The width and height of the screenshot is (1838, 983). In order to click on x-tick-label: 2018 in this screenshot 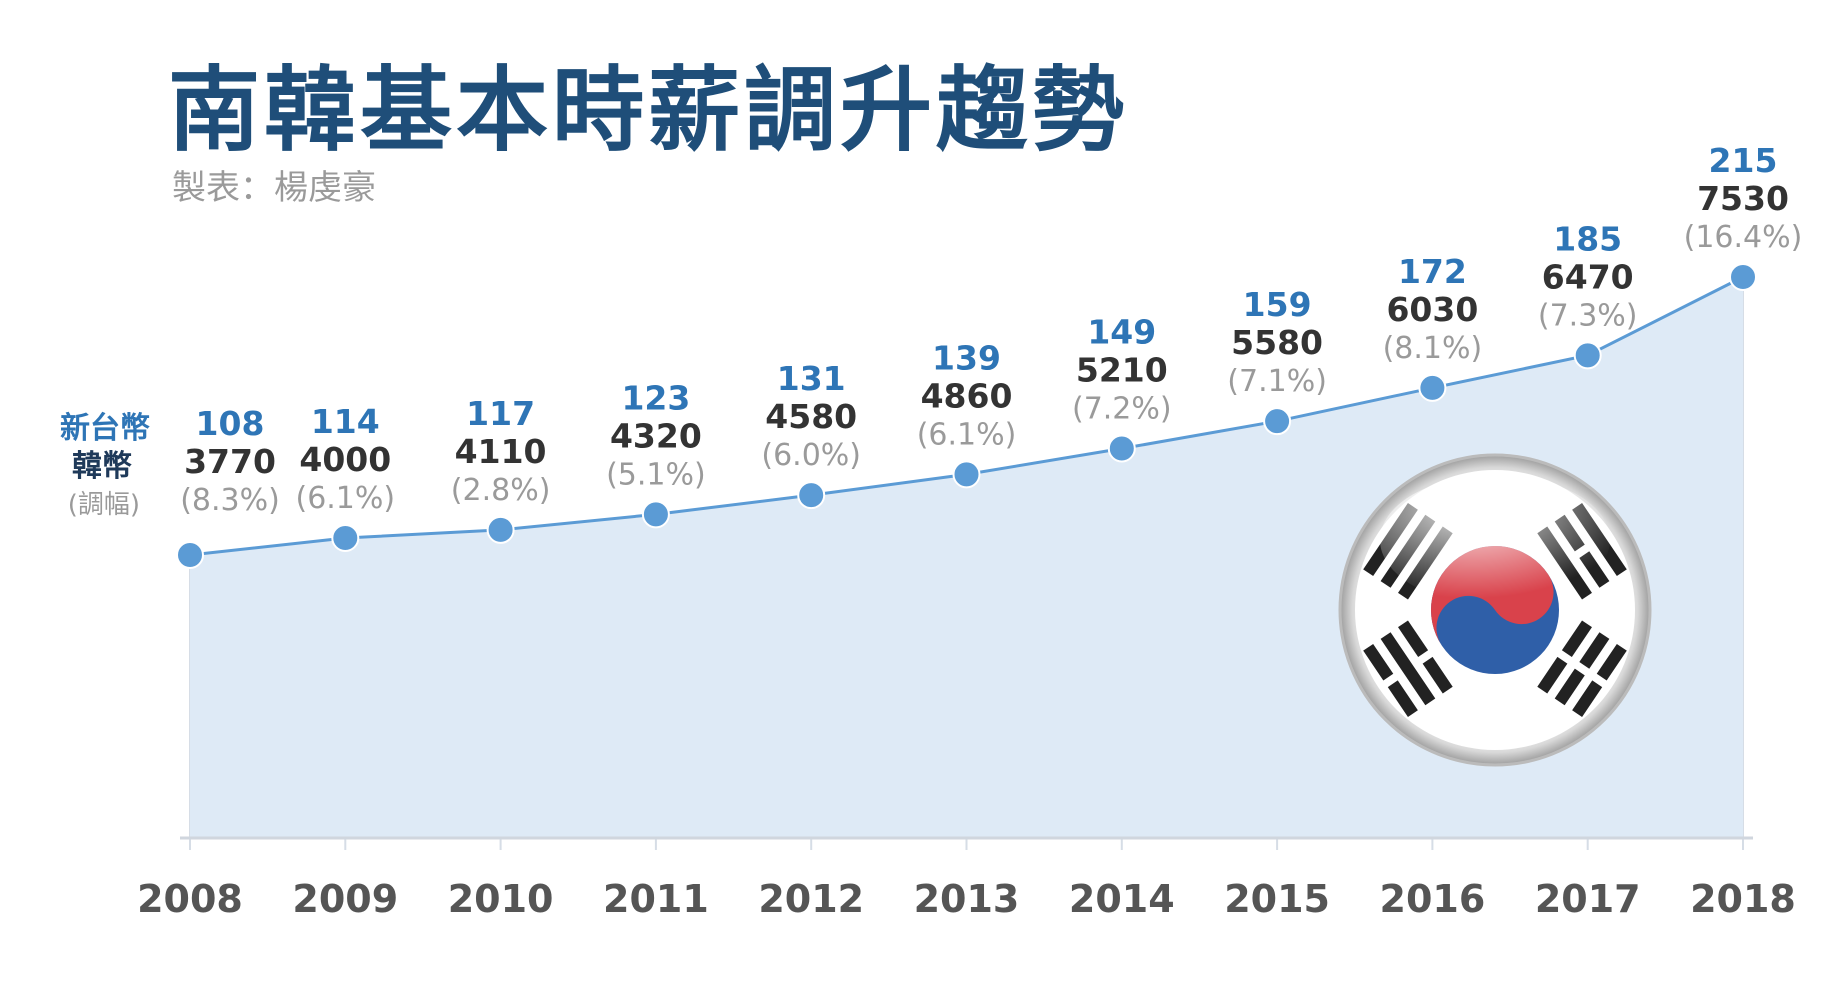, I will do `click(1743, 899)`.